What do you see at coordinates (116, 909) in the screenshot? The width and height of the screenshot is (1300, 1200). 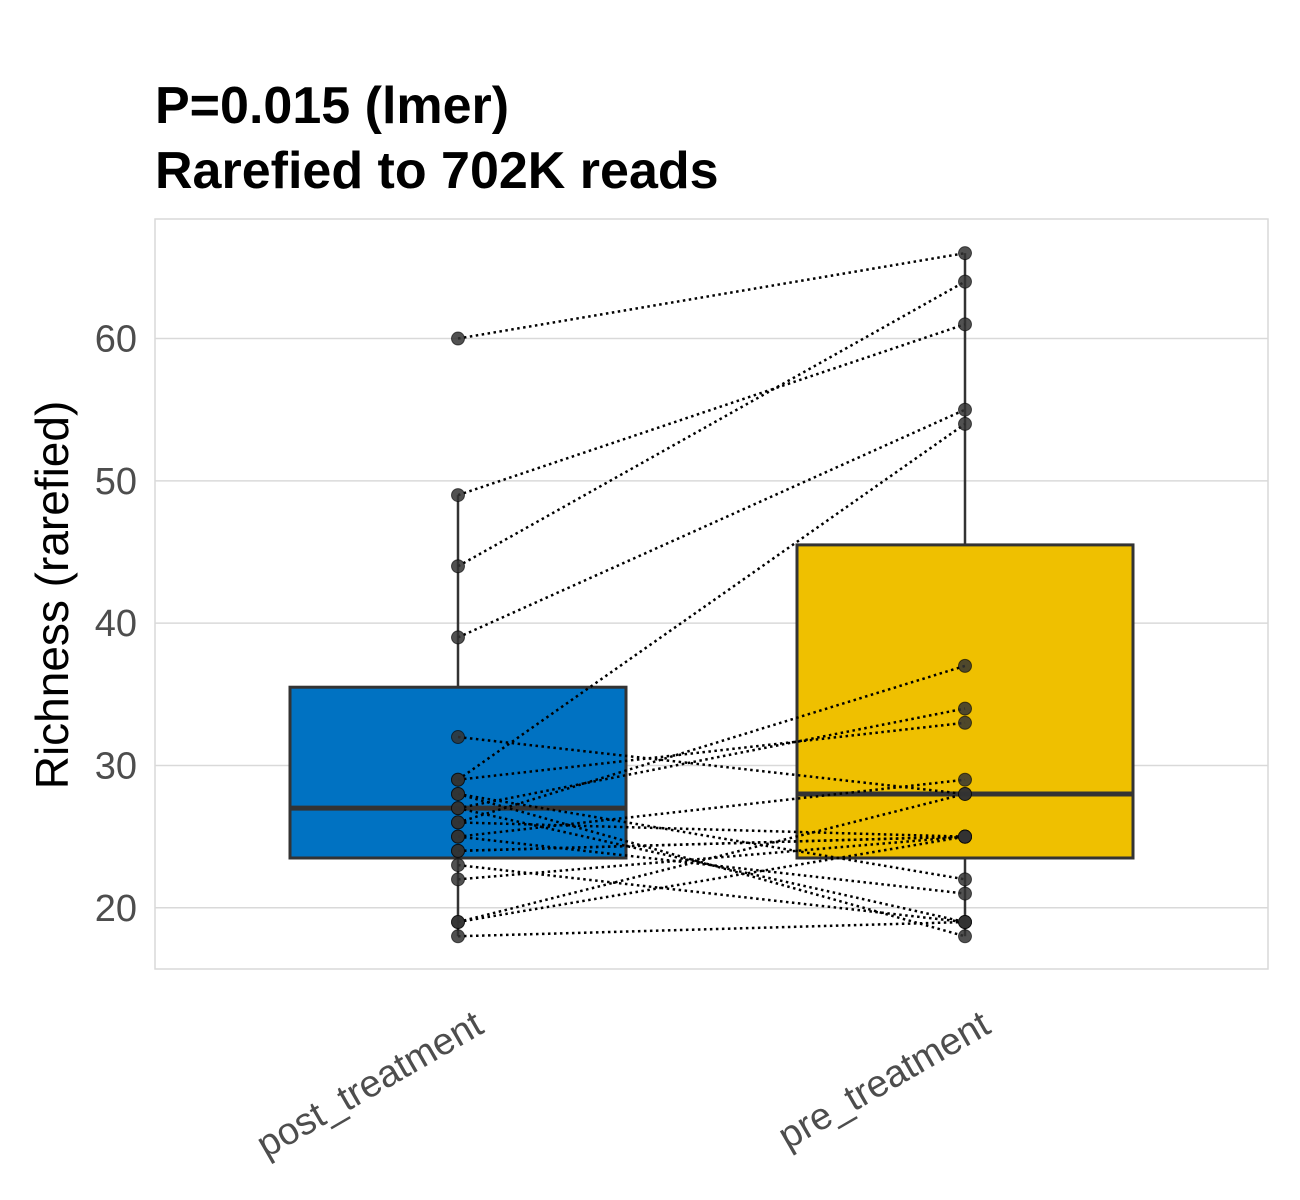 I see `y-tick-label: 20` at bounding box center [116, 909].